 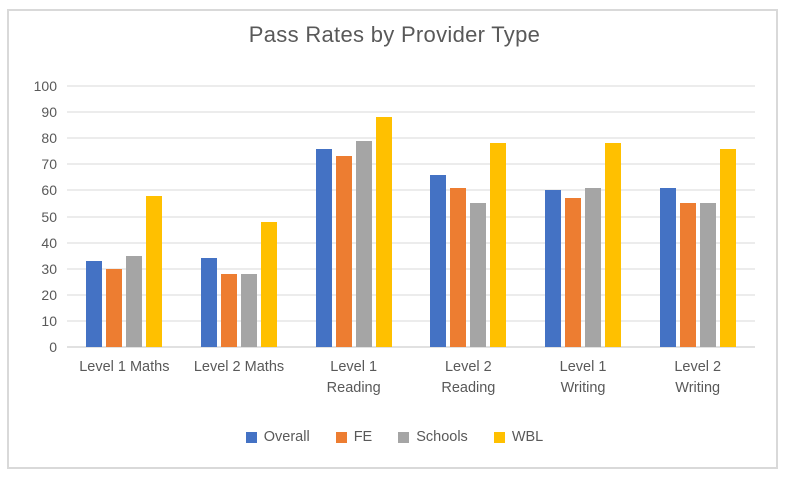 What do you see at coordinates (49, 320) in the screenshot?
I see `y-axis-tick-label: 10` at bounding box center [49, 320].